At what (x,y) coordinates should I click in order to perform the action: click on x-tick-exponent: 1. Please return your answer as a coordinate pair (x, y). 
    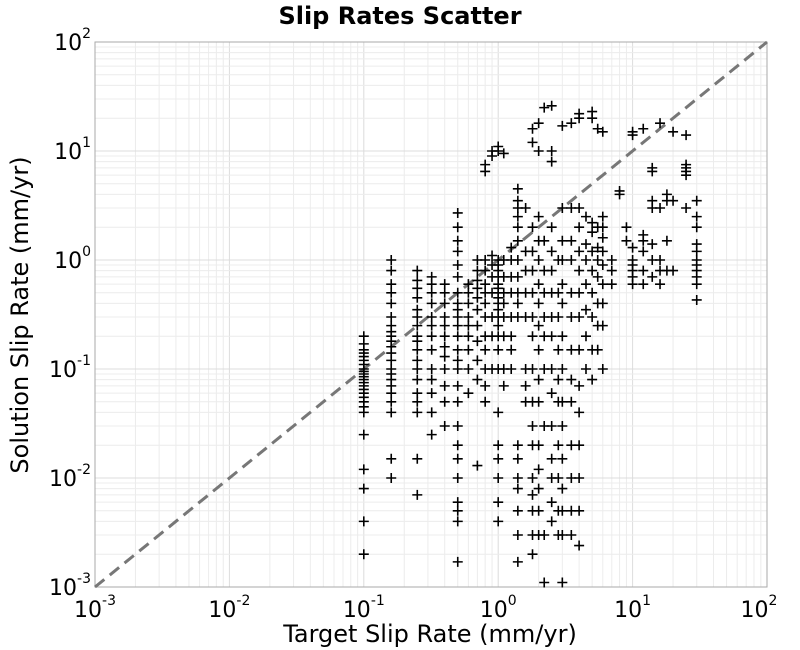
    Looking at the image, I should click on (646, 601).